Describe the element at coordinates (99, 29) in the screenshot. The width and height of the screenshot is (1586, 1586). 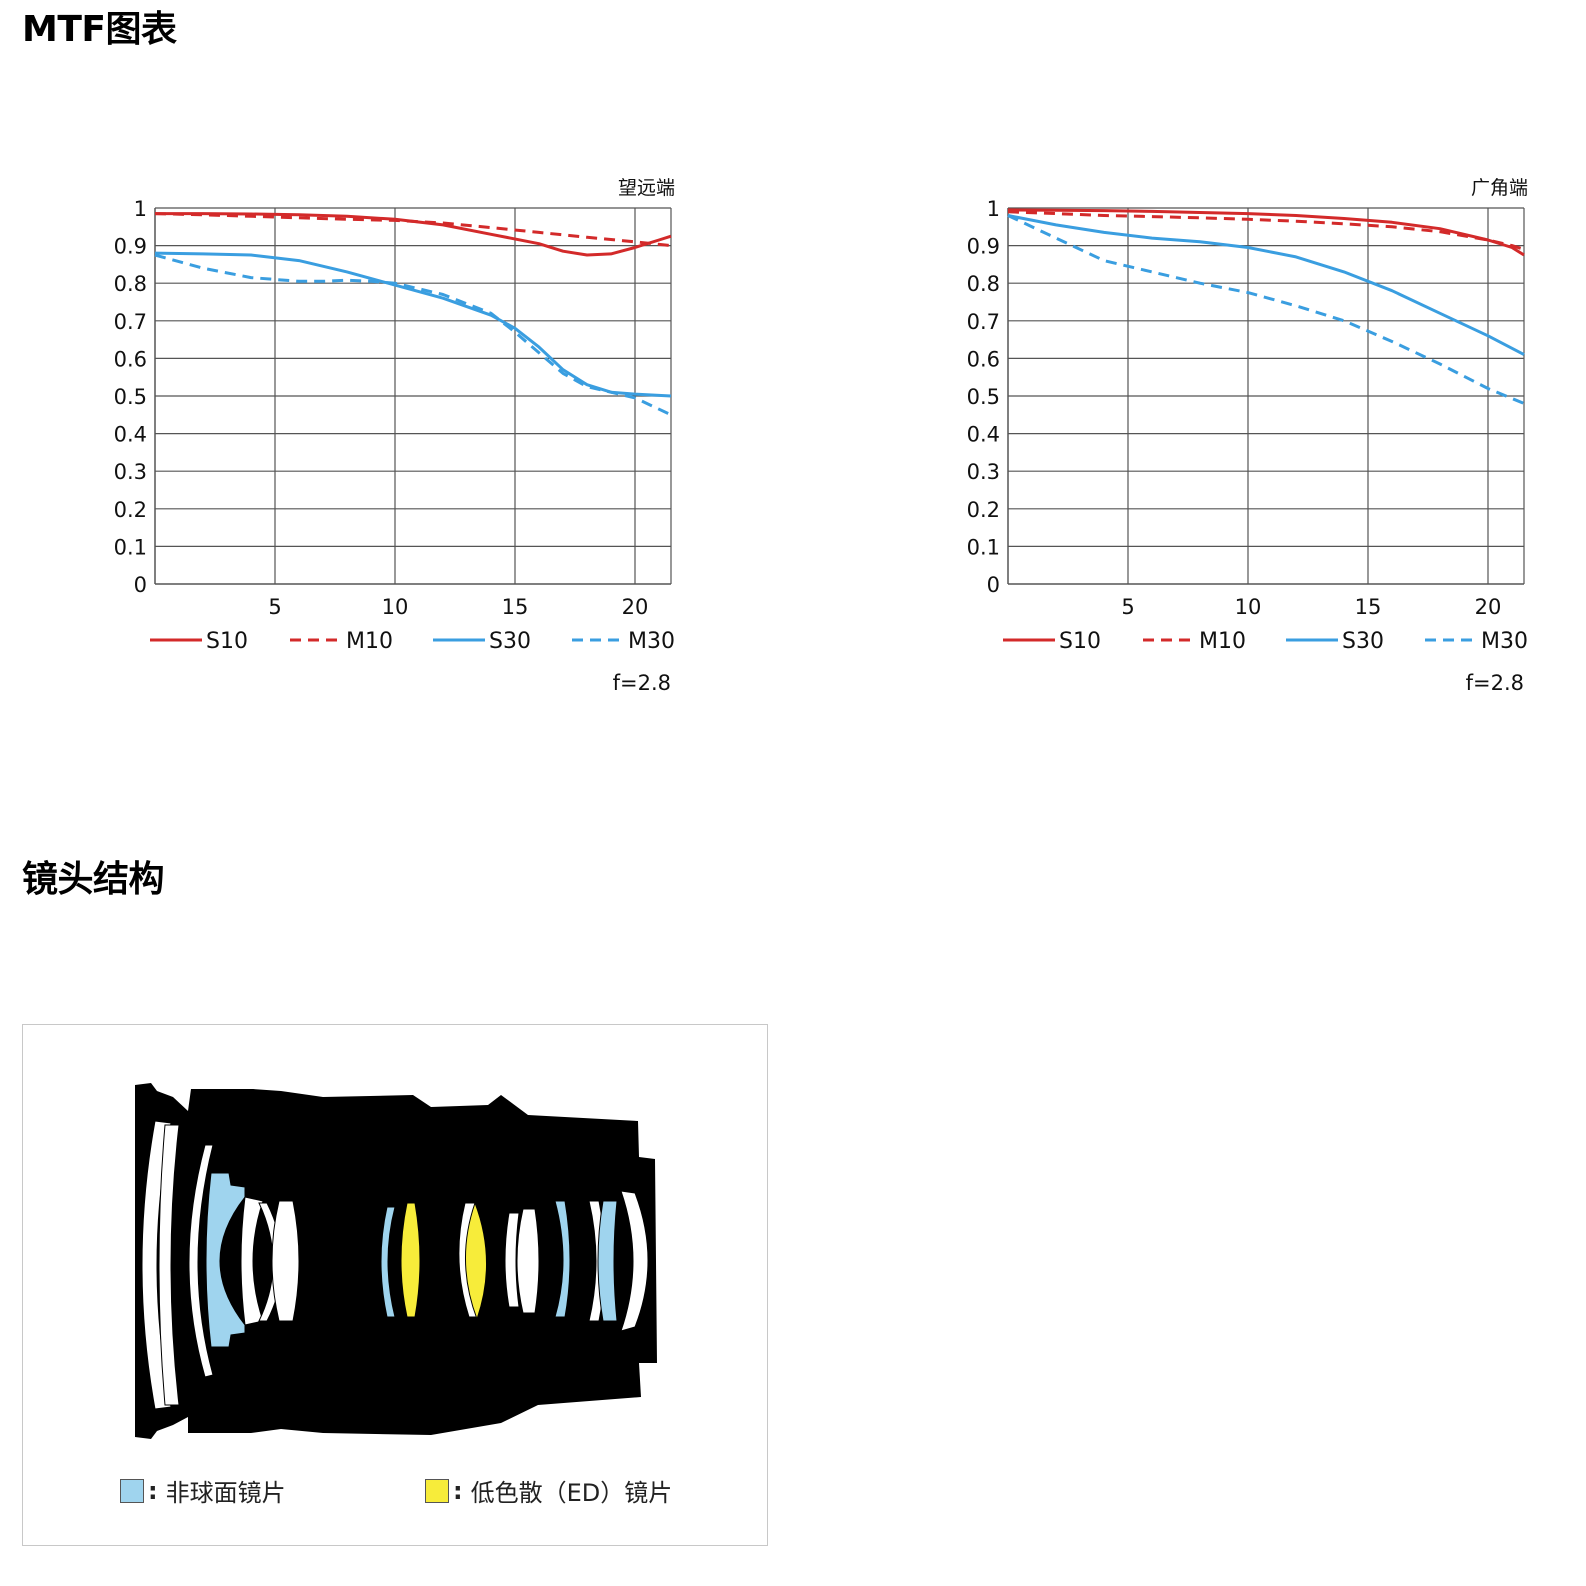
I see `mtf-section-title: MTF图表` at that location.